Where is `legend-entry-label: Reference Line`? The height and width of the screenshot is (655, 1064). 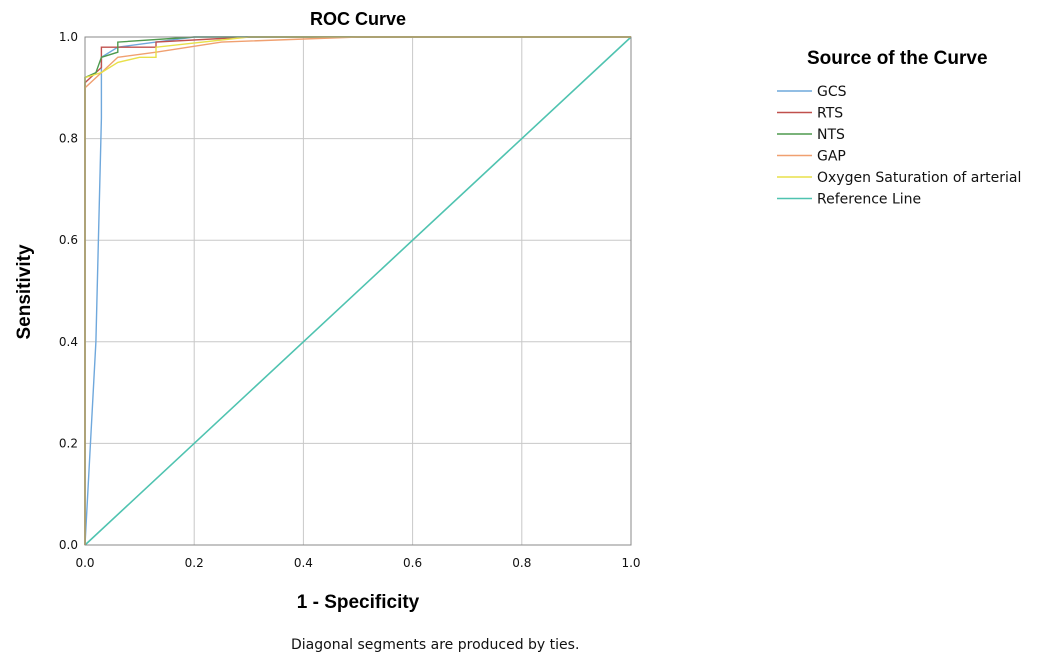
legend-entry-label: Reference Line is located at coordinates (869, 200).